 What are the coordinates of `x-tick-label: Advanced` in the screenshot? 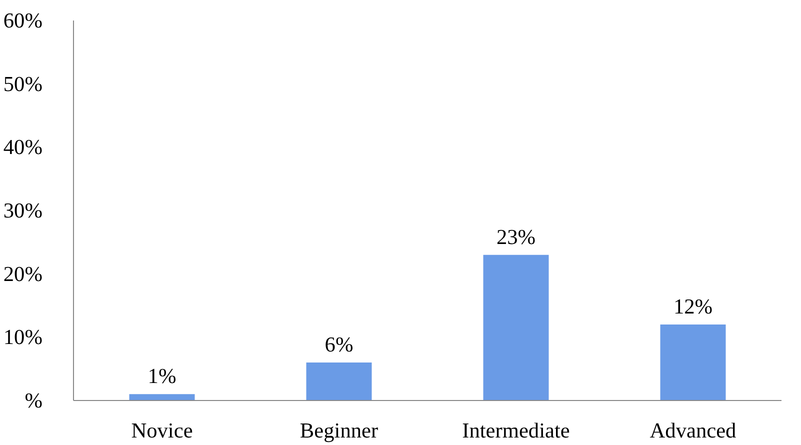 It's located at (693, 430).